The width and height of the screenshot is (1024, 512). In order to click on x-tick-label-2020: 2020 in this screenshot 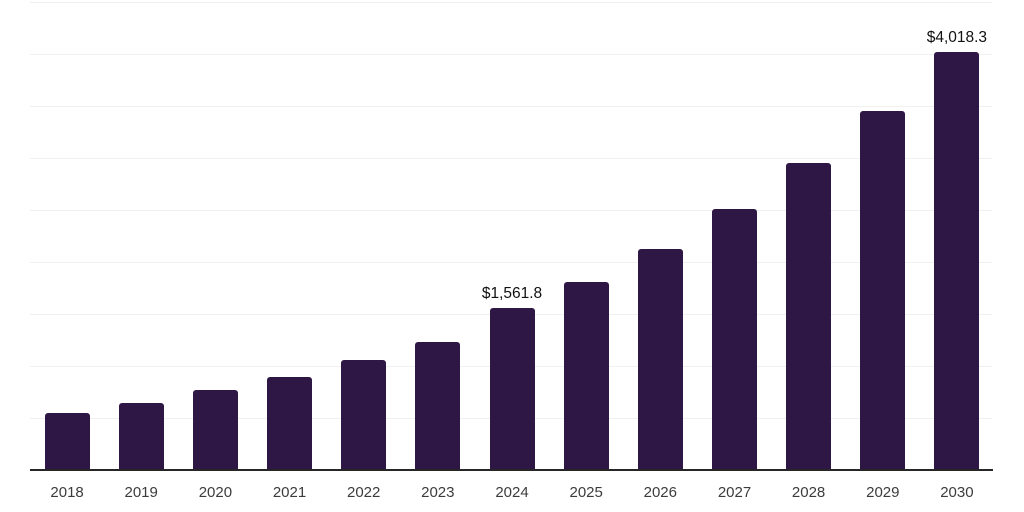, I will do `click(215, 492)`.